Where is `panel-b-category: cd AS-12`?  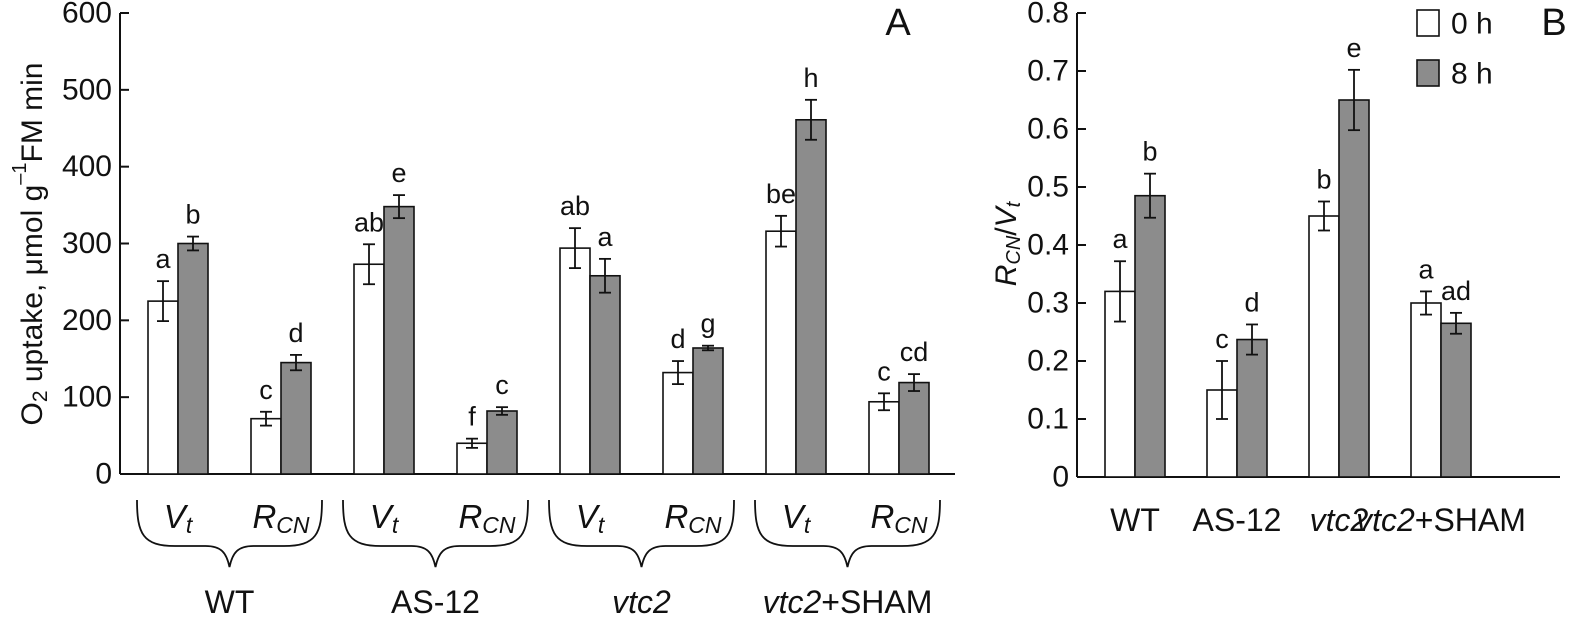 panel-b-category: cd AS-12 is located at coordinates (1237, 412).